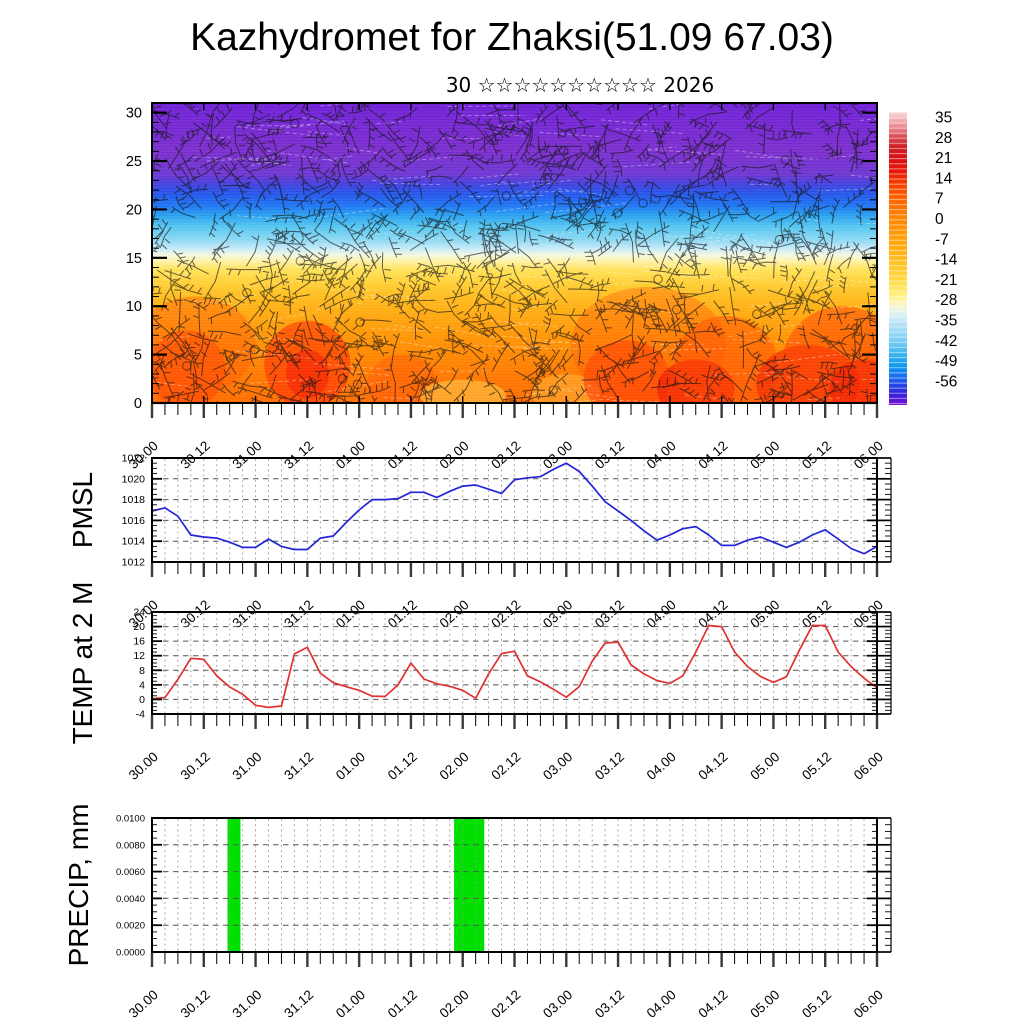  I want to click on colorbar: 35 28 21 14 7 0 -7 -14 -21 -28 -35 -42 -49 -56, so click(923, 257).